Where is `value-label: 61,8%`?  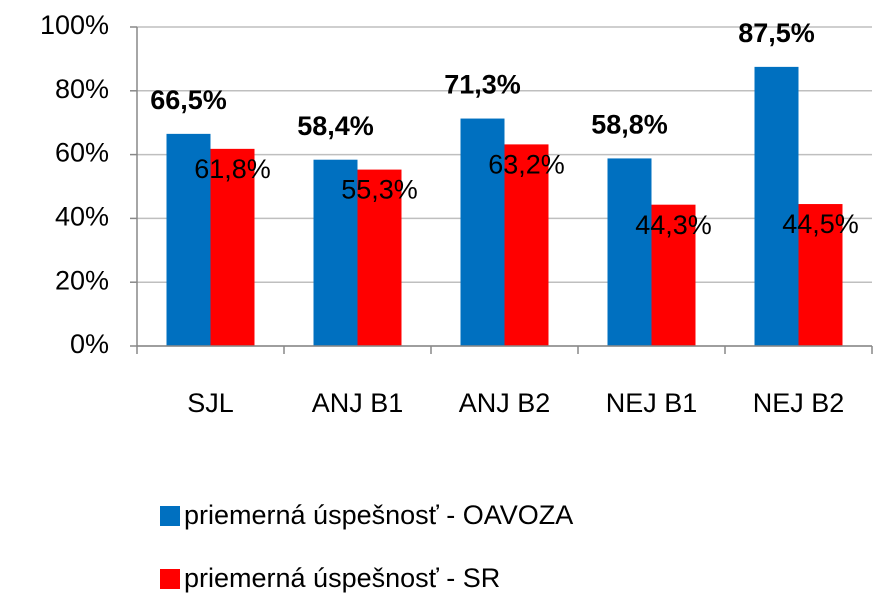 value-label: 61,8% is located at coordinates (232, 169).